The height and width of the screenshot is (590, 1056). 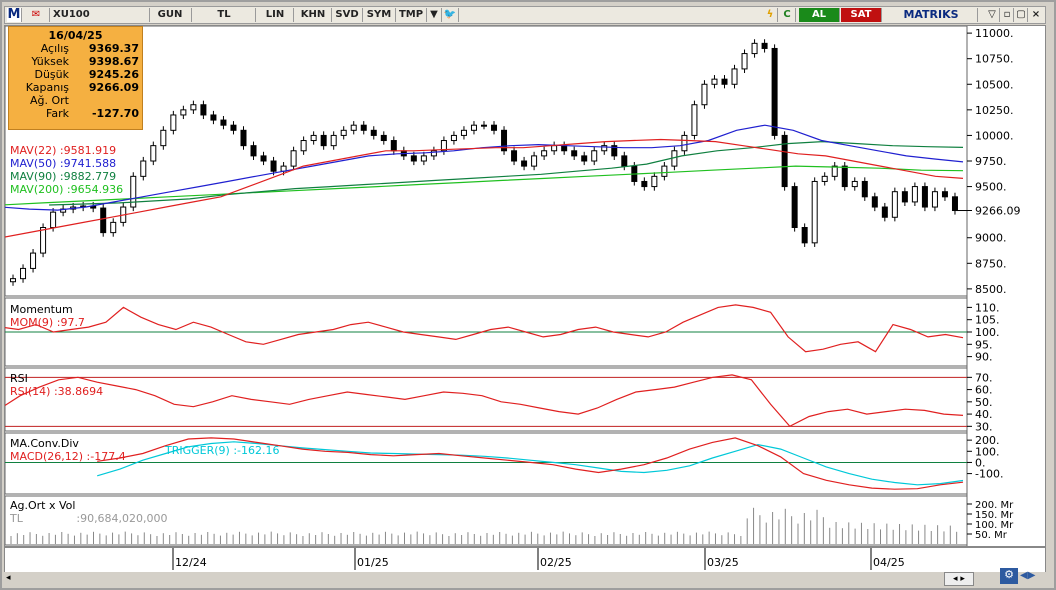 I want to click on rsi-tick-label: 30., so click(x=984, y=426).